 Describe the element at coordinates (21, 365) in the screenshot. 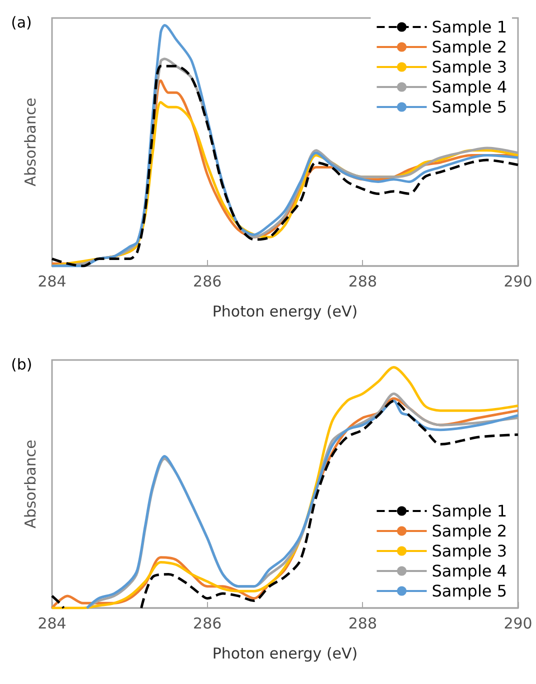

I see `chart-title: (b)` at that location.